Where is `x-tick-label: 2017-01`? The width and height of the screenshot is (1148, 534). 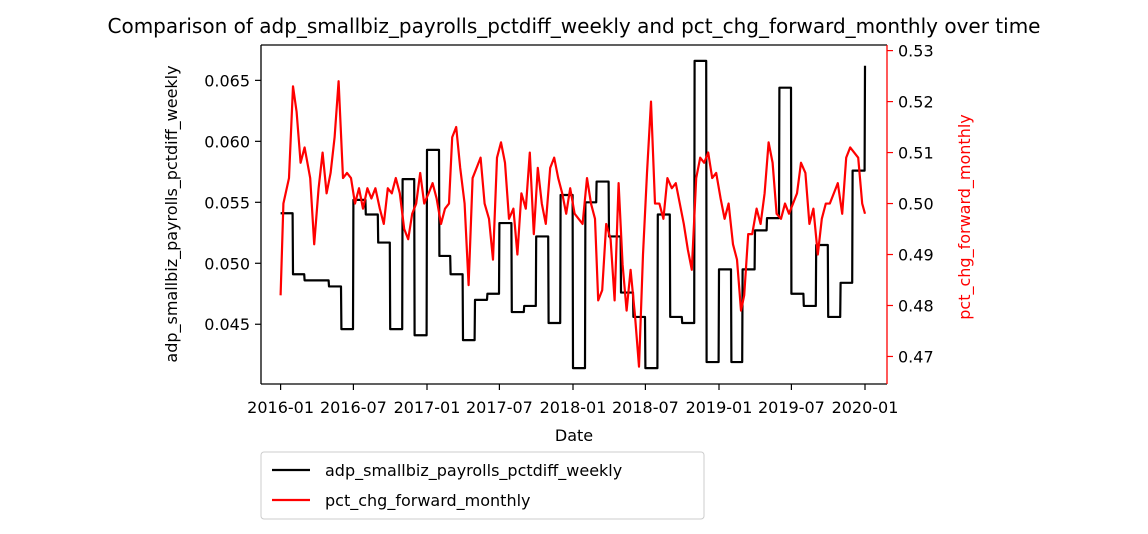
x-tick-label: 2017-01 is located at coordinates (427, 407).